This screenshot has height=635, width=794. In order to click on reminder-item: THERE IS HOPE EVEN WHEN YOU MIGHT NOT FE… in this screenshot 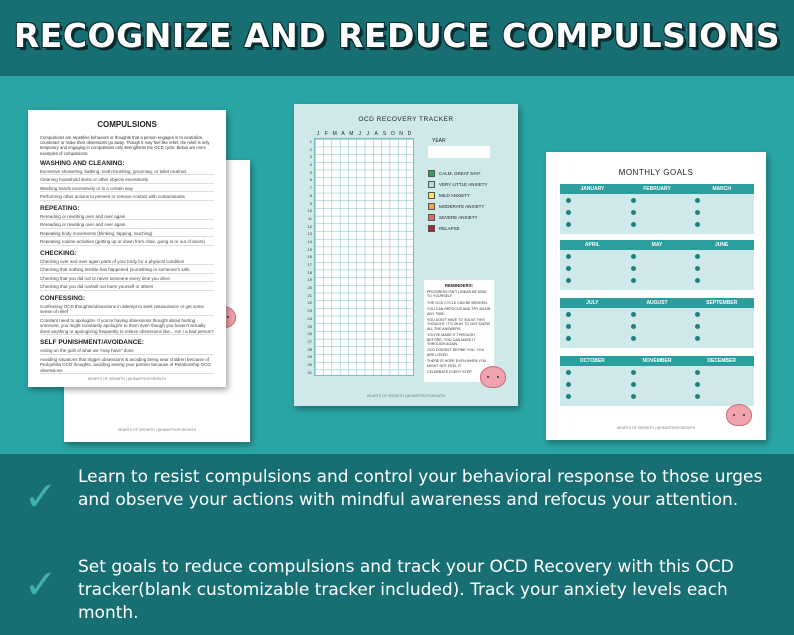, I will do `click(457, 363)`.